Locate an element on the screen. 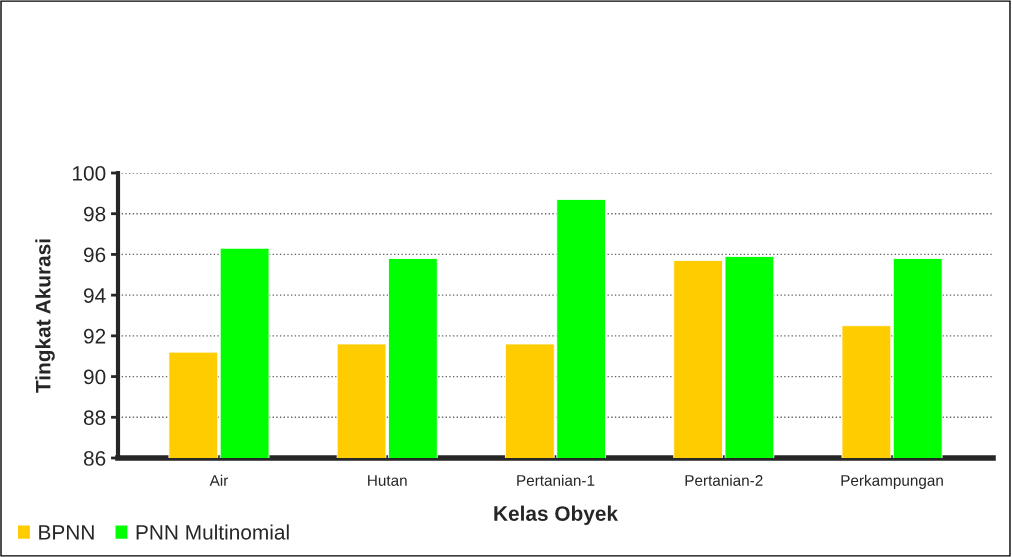 Image resolution: width=1012 pixels, height=557 pixels. y-tick-label: 94 is located at coordinates (95, 295).